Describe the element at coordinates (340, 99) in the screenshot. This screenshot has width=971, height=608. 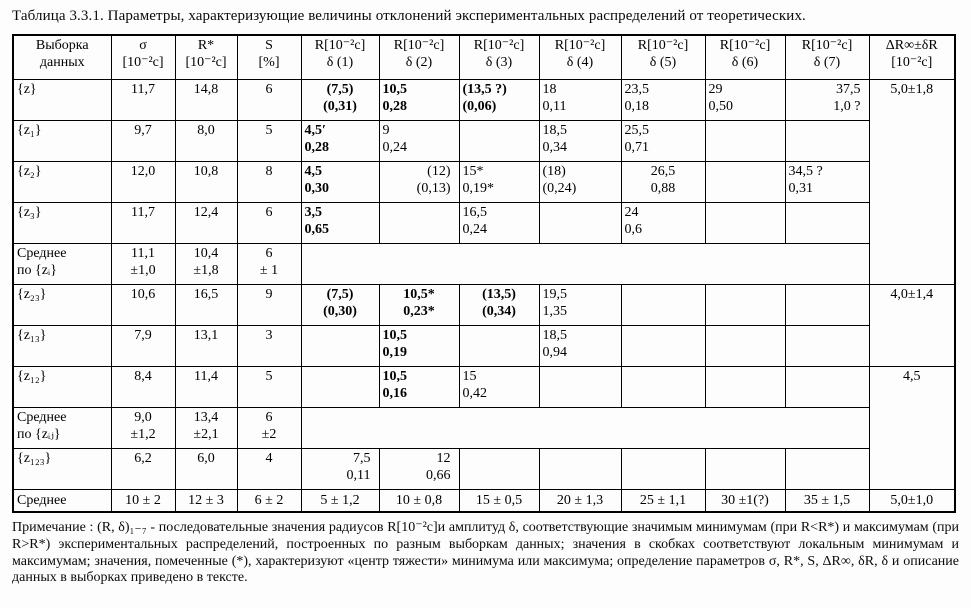
I see `delta-cell: (7,5) (0,31)` at that location.